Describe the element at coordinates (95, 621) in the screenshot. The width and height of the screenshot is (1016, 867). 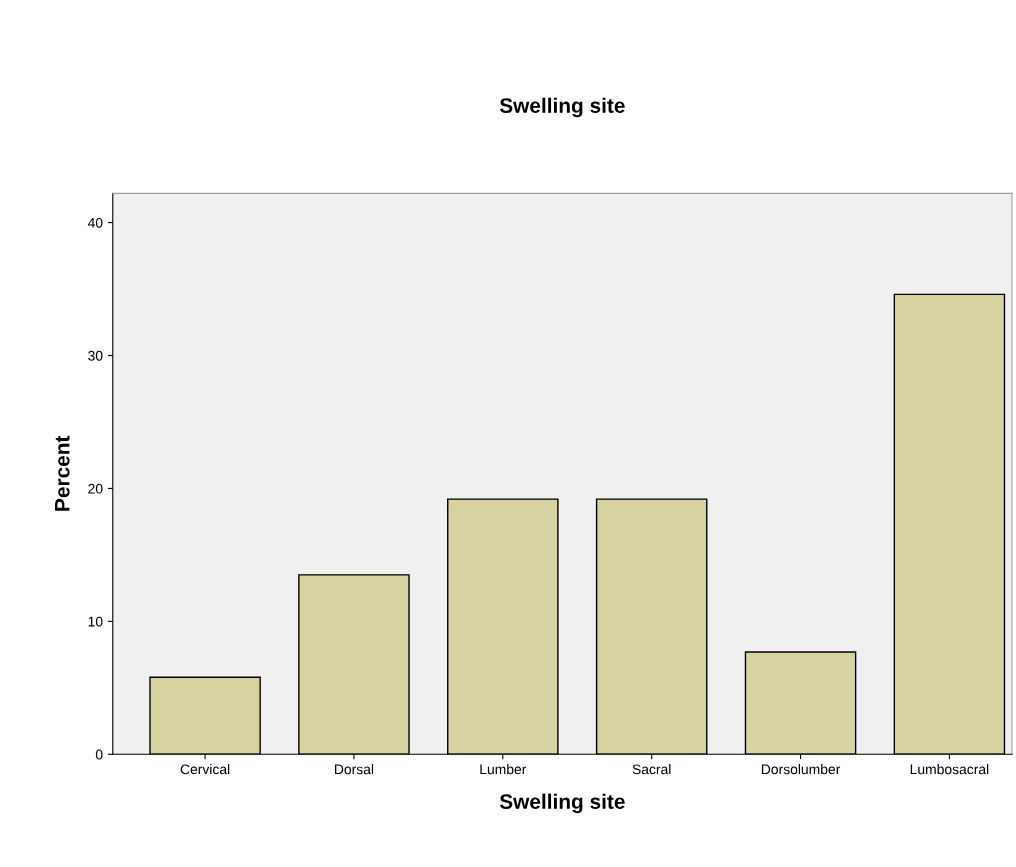
I see `y-tick-label: 10` at that location.